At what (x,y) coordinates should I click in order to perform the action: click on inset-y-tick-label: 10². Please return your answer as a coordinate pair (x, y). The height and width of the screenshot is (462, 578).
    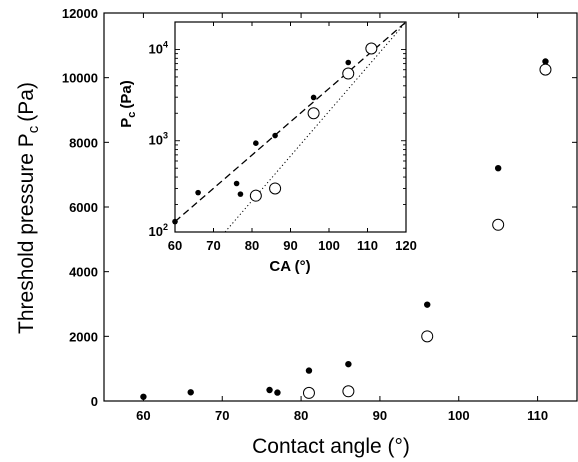
    Looking at the image, I should click on (158, 230).